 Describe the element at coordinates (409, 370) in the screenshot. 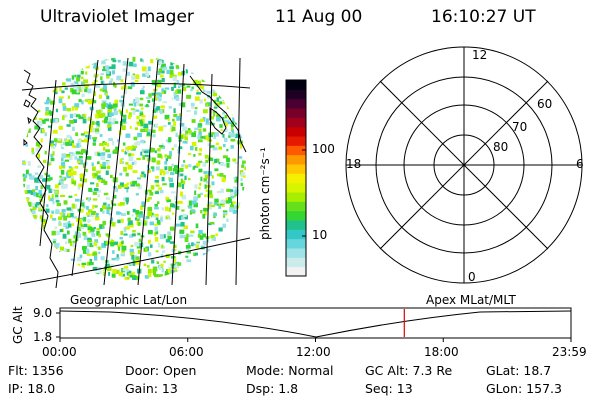

I see `gc-alt-label: GC Alt: 7.3 Re` at that location.